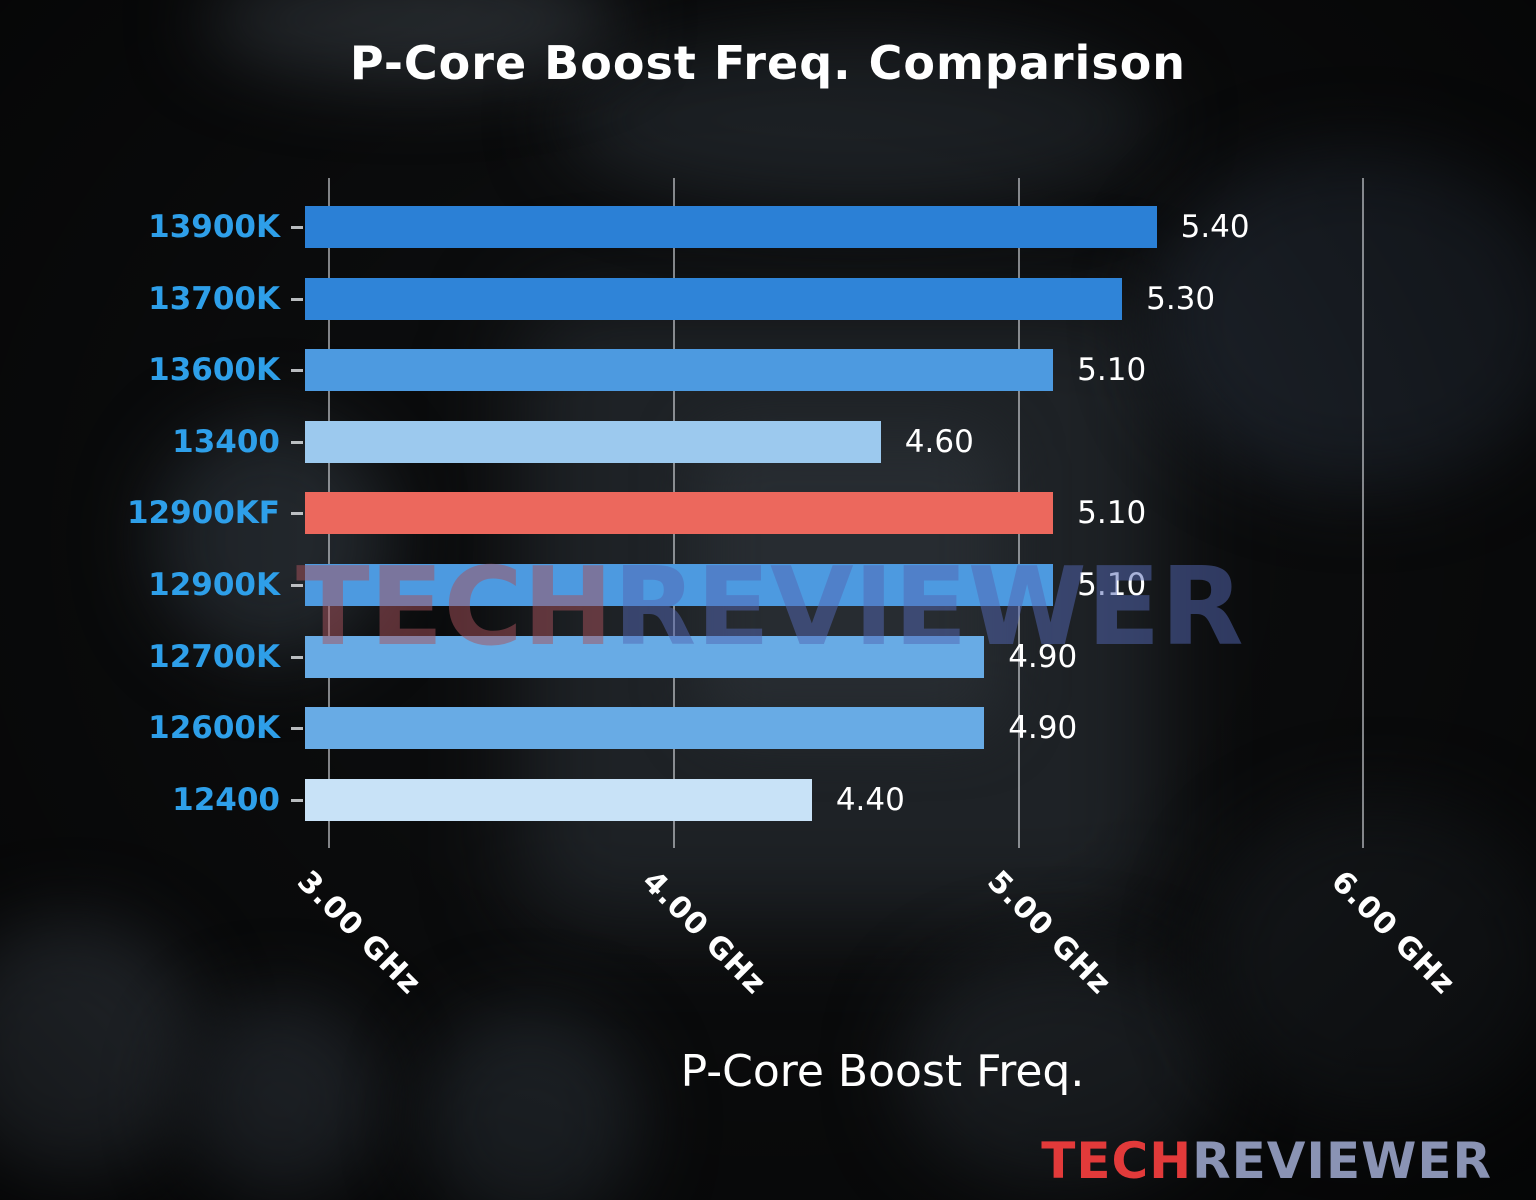 The width and height of the screenshot is (1536, 1200). Describe the element at coordinates (214, 656) in the screenshot. I see `category-label: 12700K` at that location.